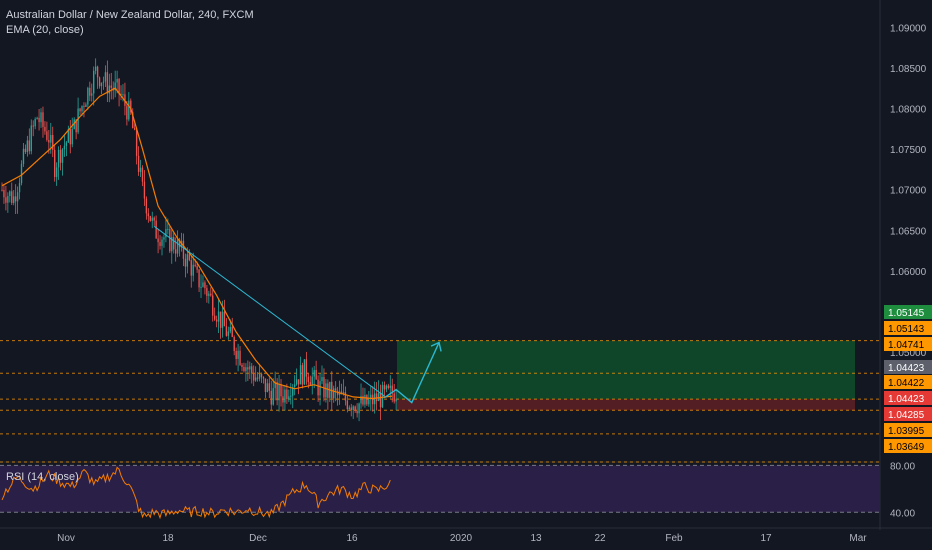  Describe the element at coordinates (352, 538) in the screenshot. I see `x-tick-label: 16` at that location.